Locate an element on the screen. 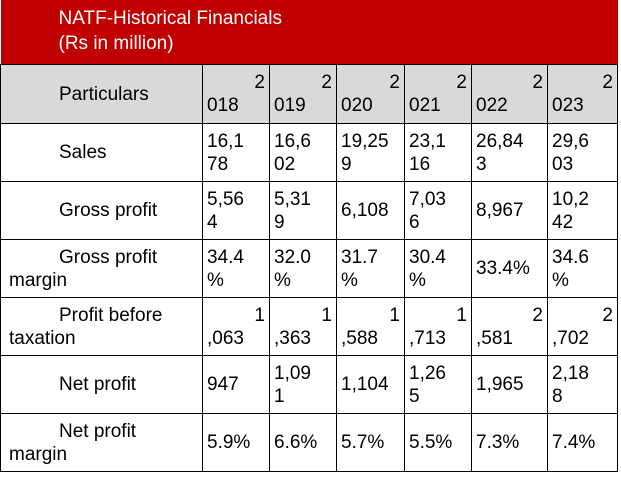  row-label: Net profit margin is located at coordinates (101, 442).